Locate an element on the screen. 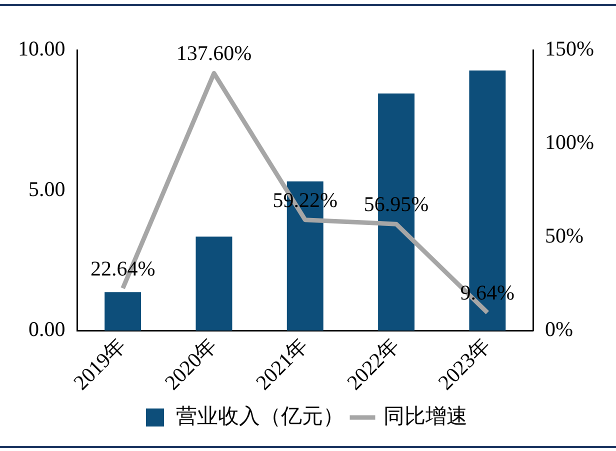 This screenshot has width=616, height=451. data-label: 22.64% is located at coordinates (123, 268).